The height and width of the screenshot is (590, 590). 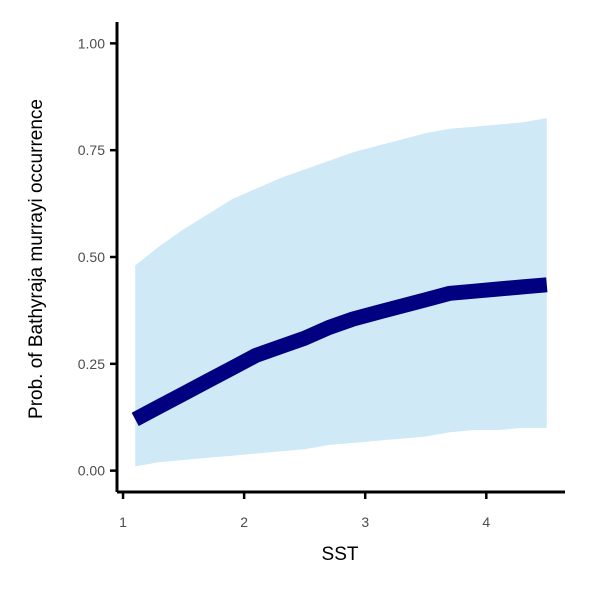 I want to click on x-ticks-layer: 1 2 3 4, so click(x=304, y=511).